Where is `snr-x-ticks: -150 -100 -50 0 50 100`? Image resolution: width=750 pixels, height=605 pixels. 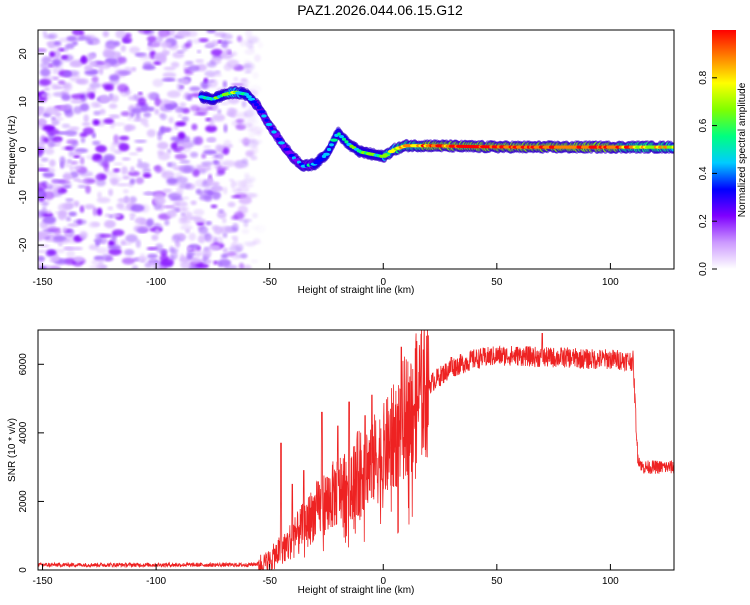 snr-x-ticks: -150 -100 -50 0 50 100 is located at coordinates (326, 575).